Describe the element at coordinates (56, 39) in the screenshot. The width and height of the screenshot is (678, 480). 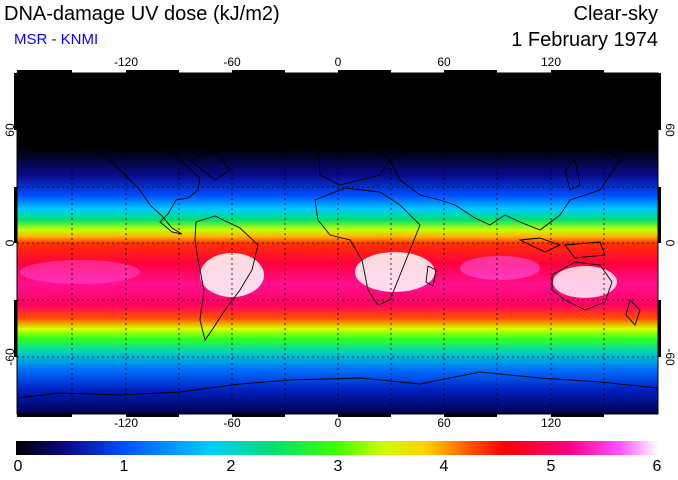
I see `source-label: MSR - KNMI` at that location.